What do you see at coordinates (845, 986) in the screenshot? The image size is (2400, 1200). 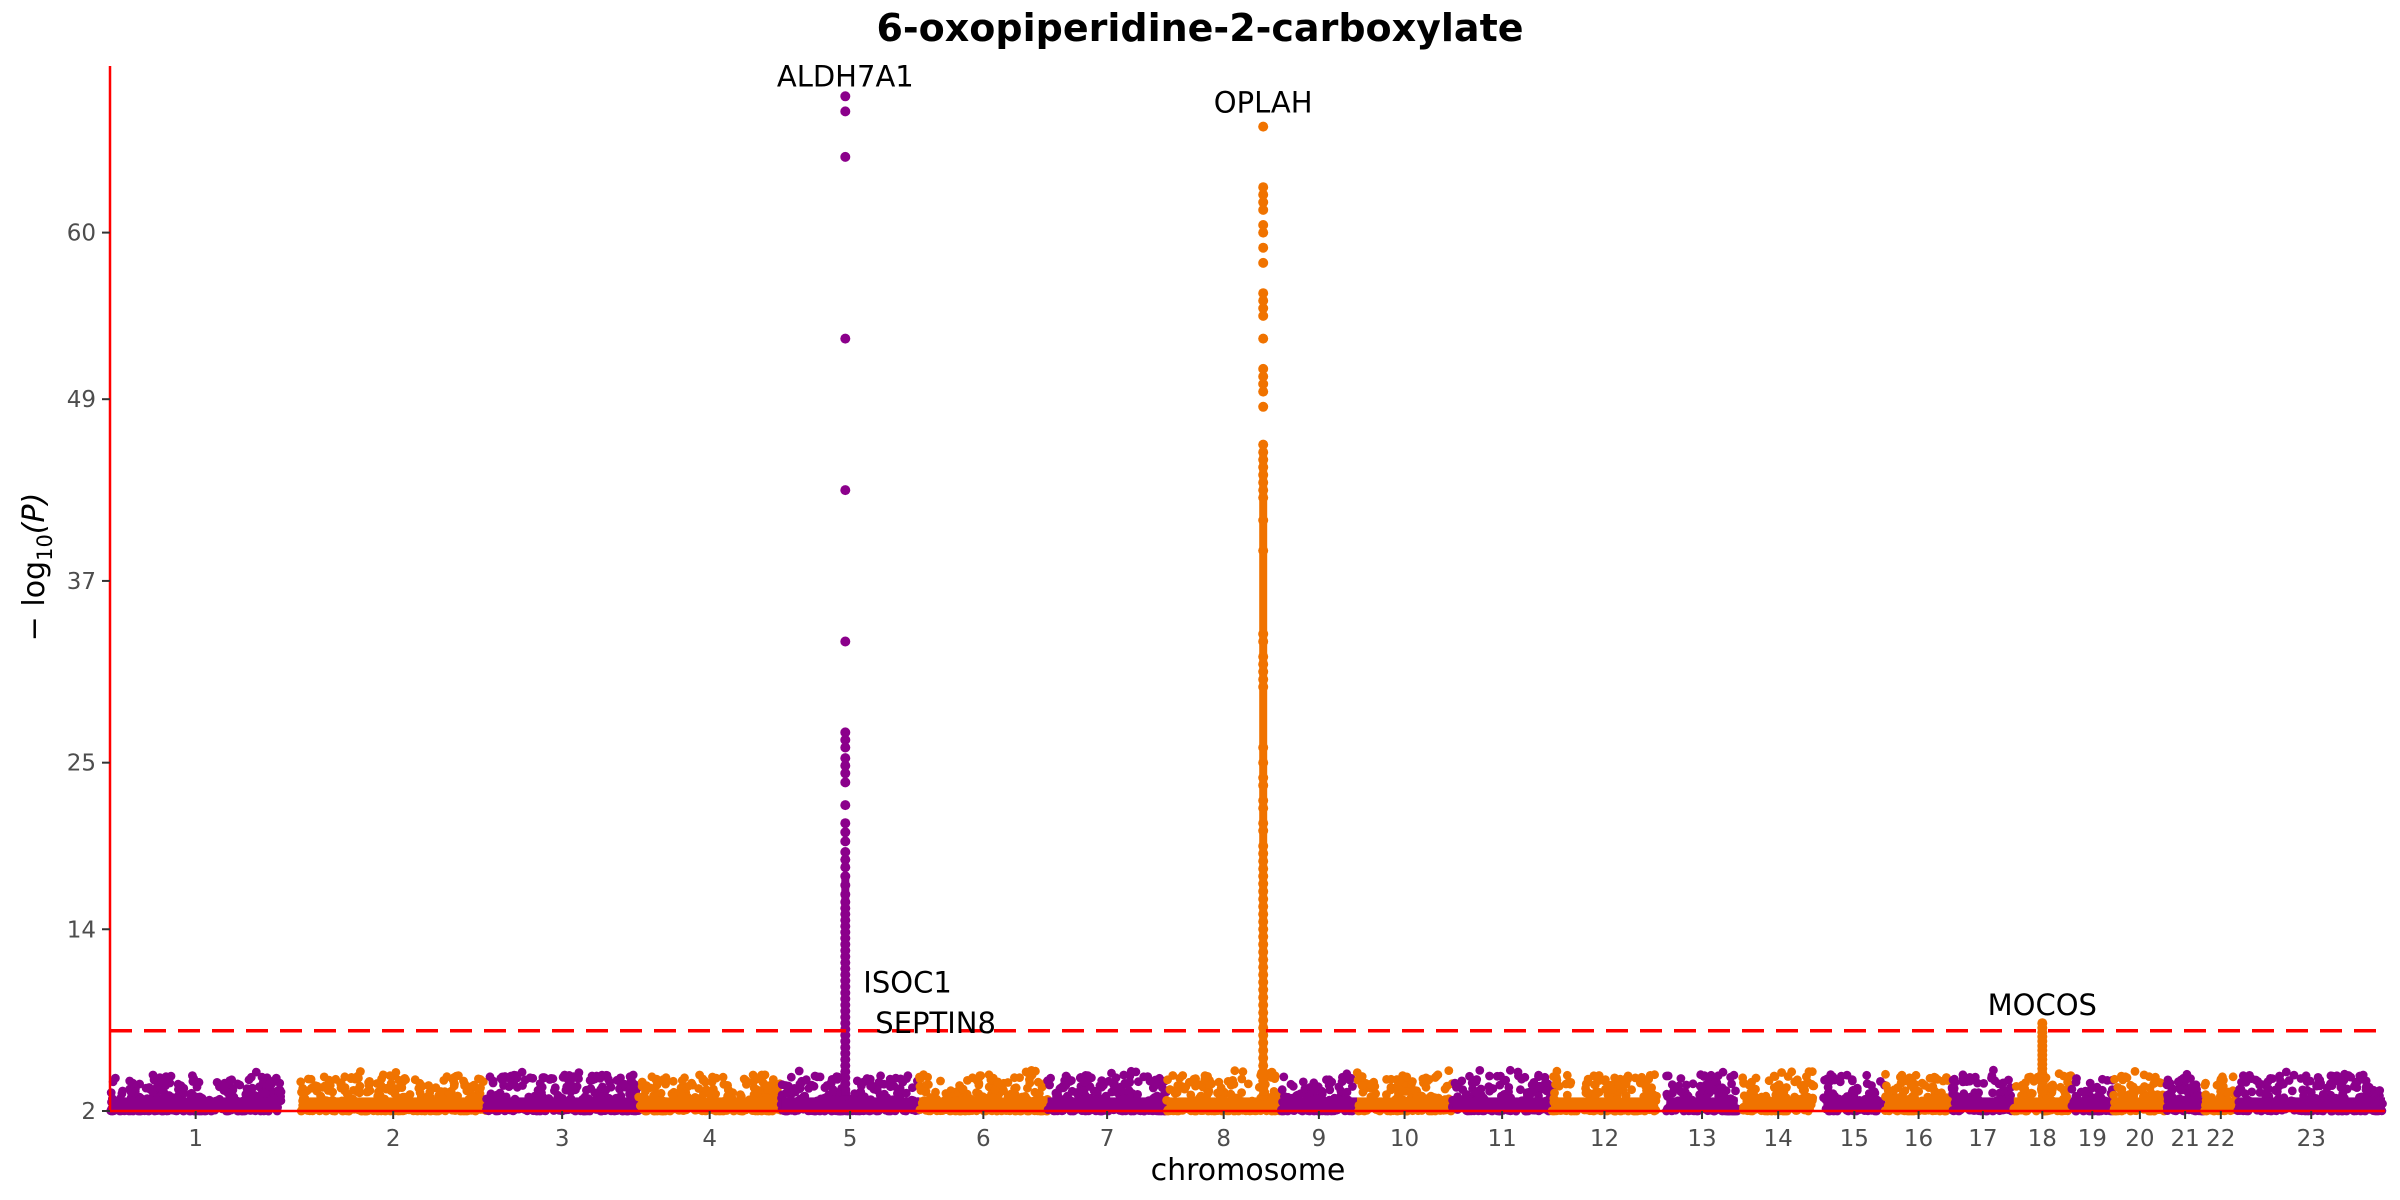 I see `peak-stem` at bounding box center [845, 986].